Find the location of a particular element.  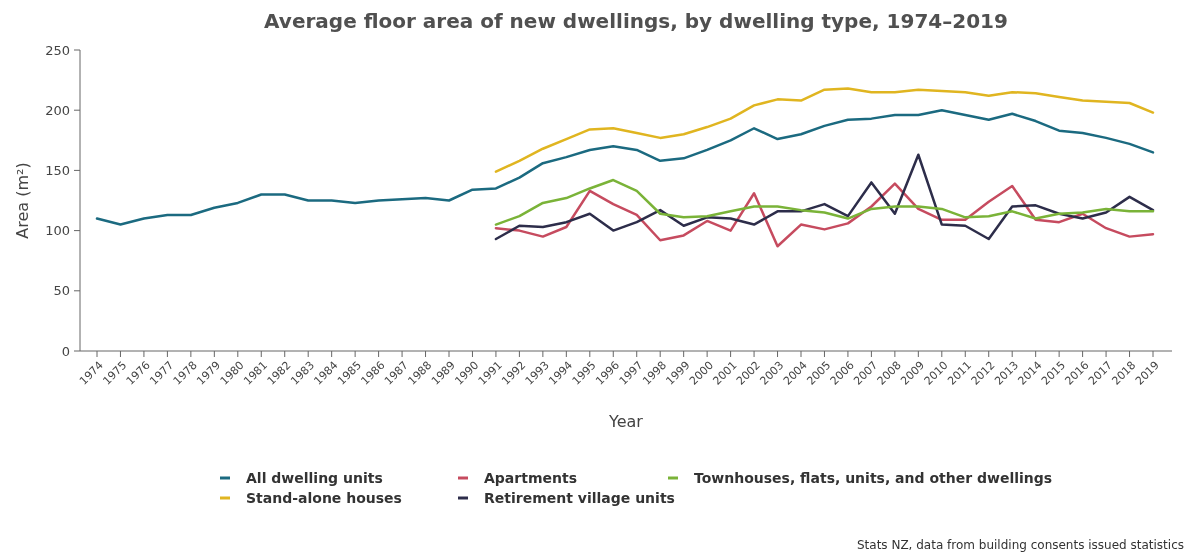

legend-label: All dwelling units is located at coordinates (314, 477).